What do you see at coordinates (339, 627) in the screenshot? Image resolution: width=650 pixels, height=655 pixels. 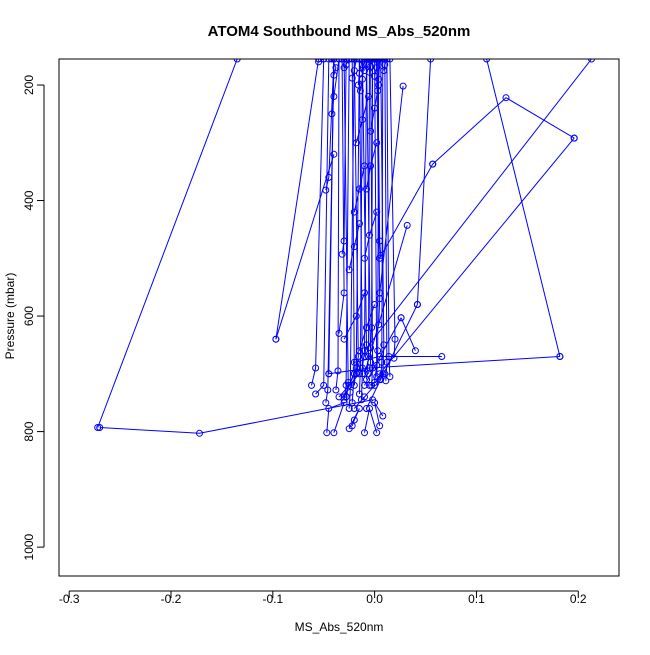 I see `x-axis-label: MS_Abs_520nm` at bounding box center [339, 627].